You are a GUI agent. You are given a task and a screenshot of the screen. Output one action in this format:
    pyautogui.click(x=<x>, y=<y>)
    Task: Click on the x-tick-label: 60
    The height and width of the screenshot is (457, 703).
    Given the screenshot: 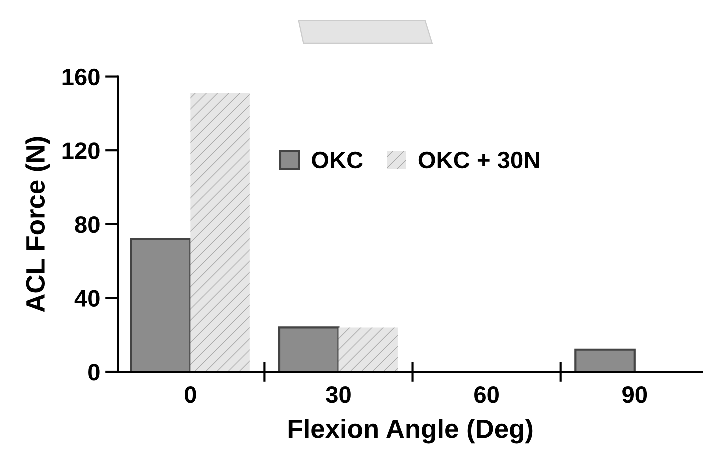 What is the action you would take?
    pyautogui.click(x=486, y=395)
    